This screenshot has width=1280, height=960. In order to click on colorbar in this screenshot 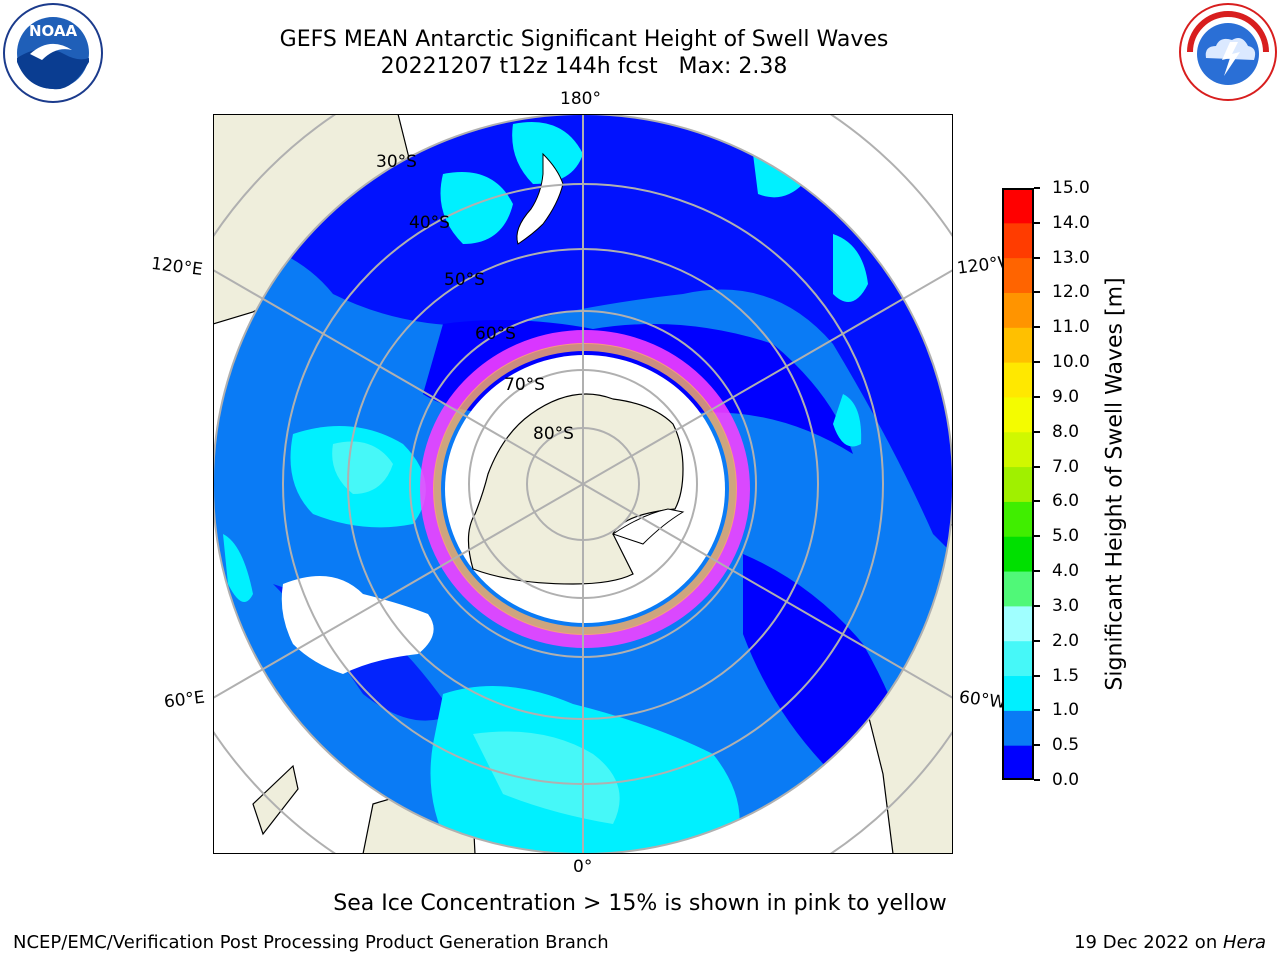, I will do `click(1018, 484)`.